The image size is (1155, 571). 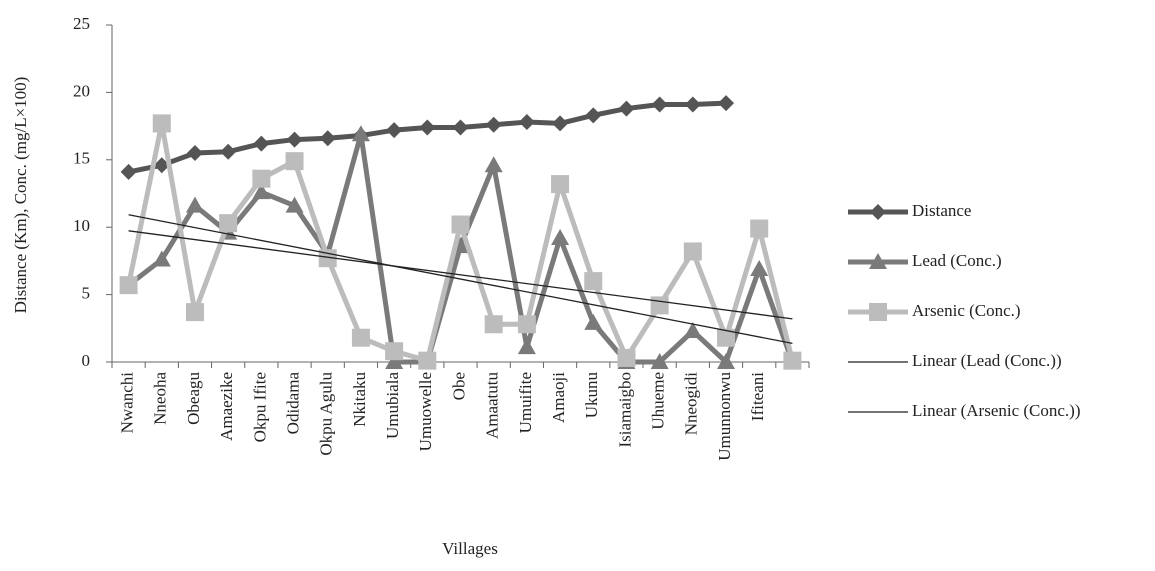 I want to click on x-axis-title: Villages, so click(x=470, y=548).